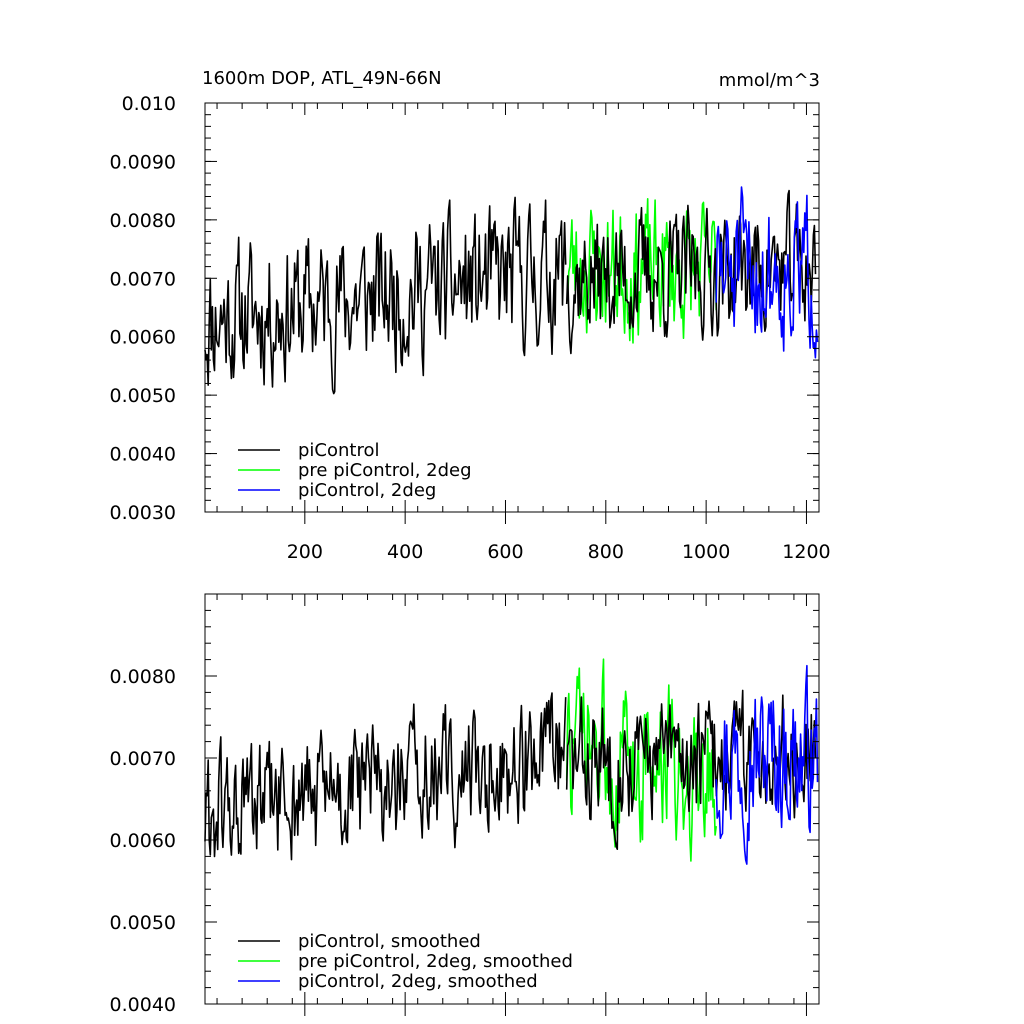 This screenshot has height=1024, width=1024. Describe the element at coordinates (389, 941) in the screenshot. I see `legend-label: piControl, smoothed` at that location.